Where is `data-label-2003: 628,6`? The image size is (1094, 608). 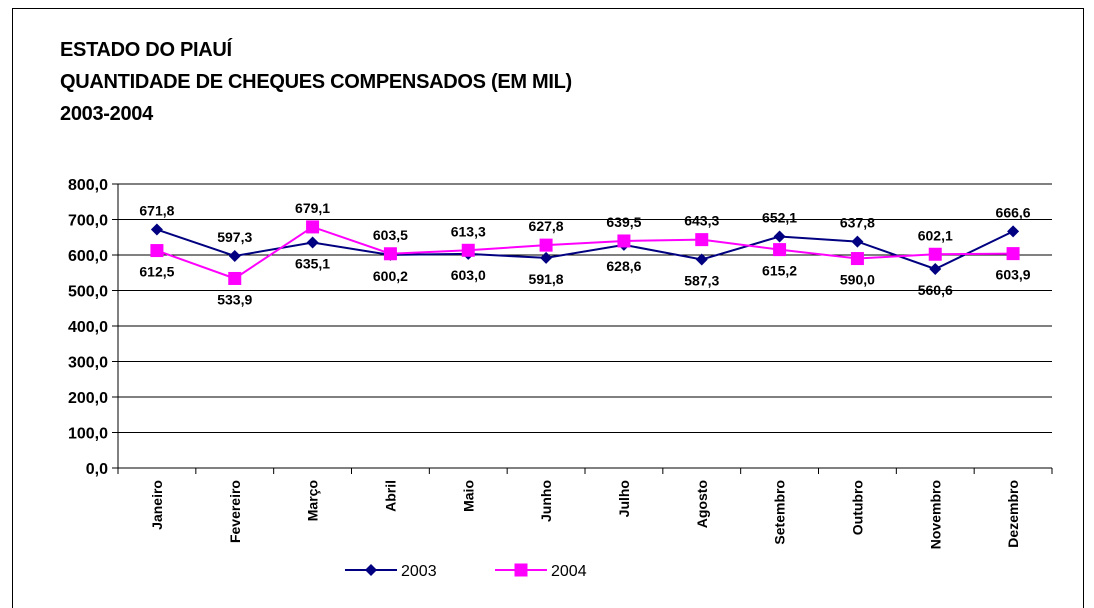
data-label-2003: 628,6 is located at coordinates (623, 266).